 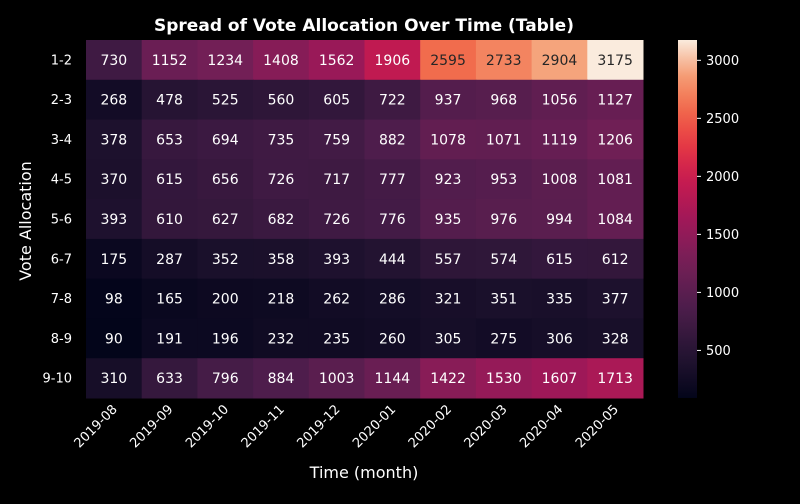 What do you see at coordinates (61, 220) in the screenshot?
I see `y-tick-label: 5-6` at bounding box center [61, 220].